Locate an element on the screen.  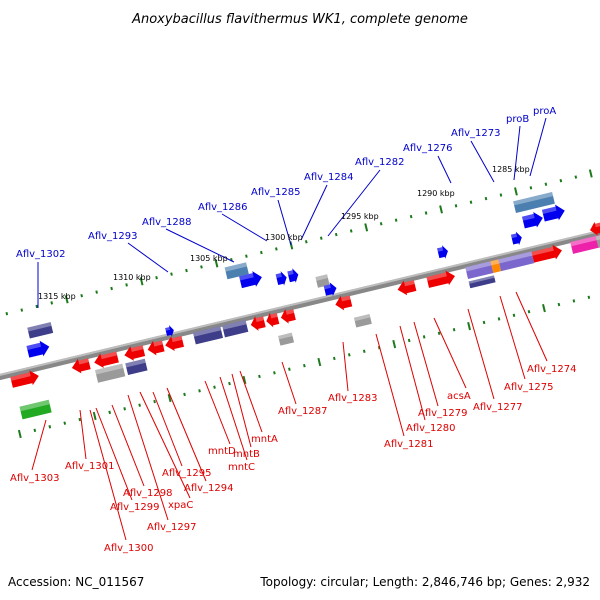
gene-label-bottom: Aflv_1287 is located at coordinates (303, 411).